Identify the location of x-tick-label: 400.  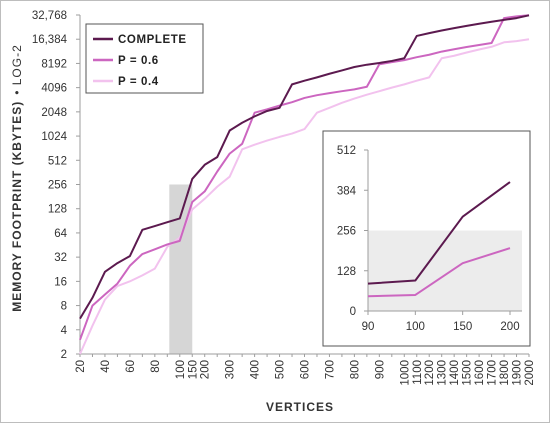
(256, 369).